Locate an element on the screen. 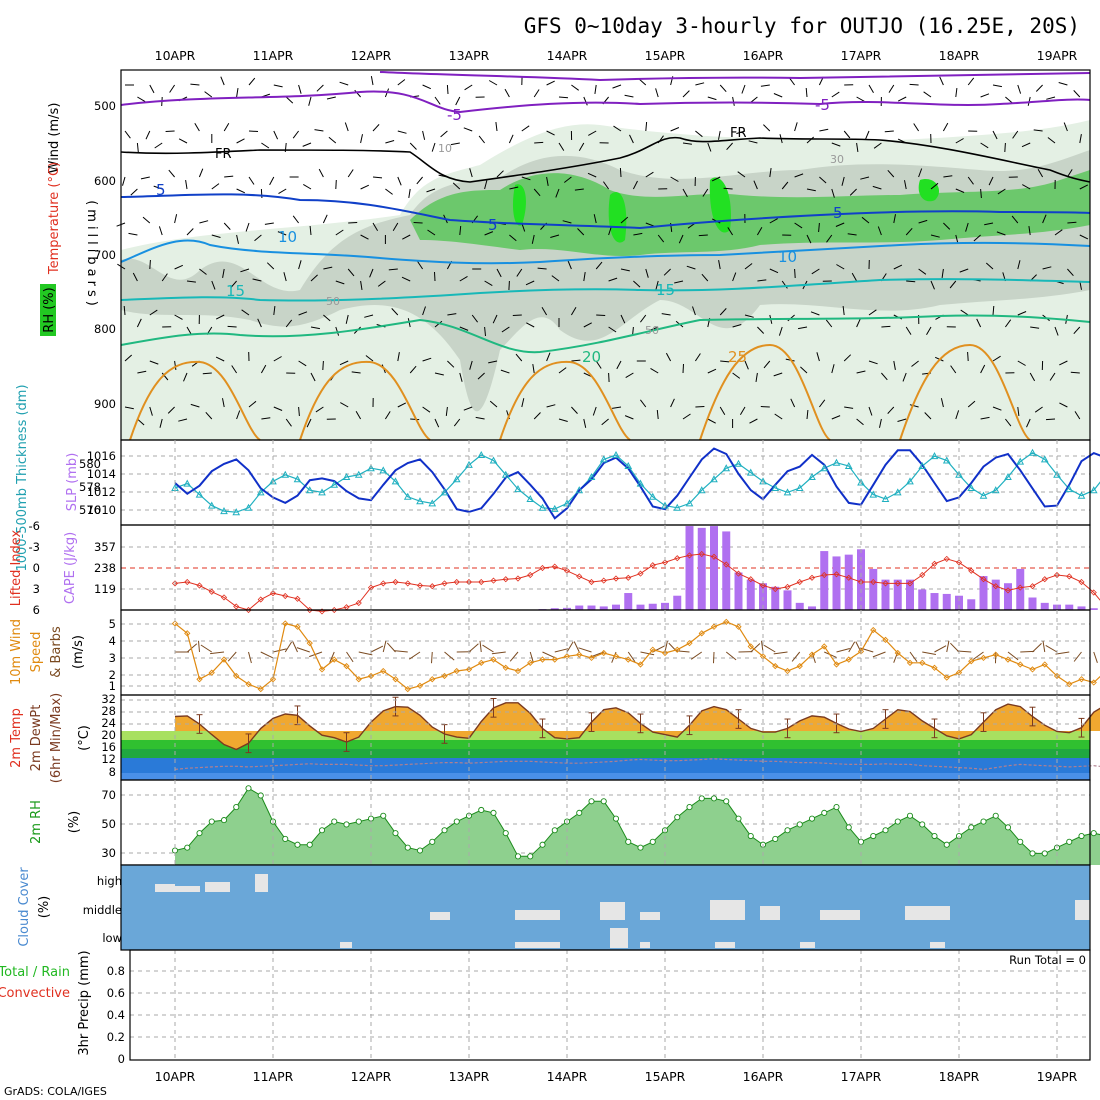  upper-mb-label: (millibars) is located at coordinates (91, 255).